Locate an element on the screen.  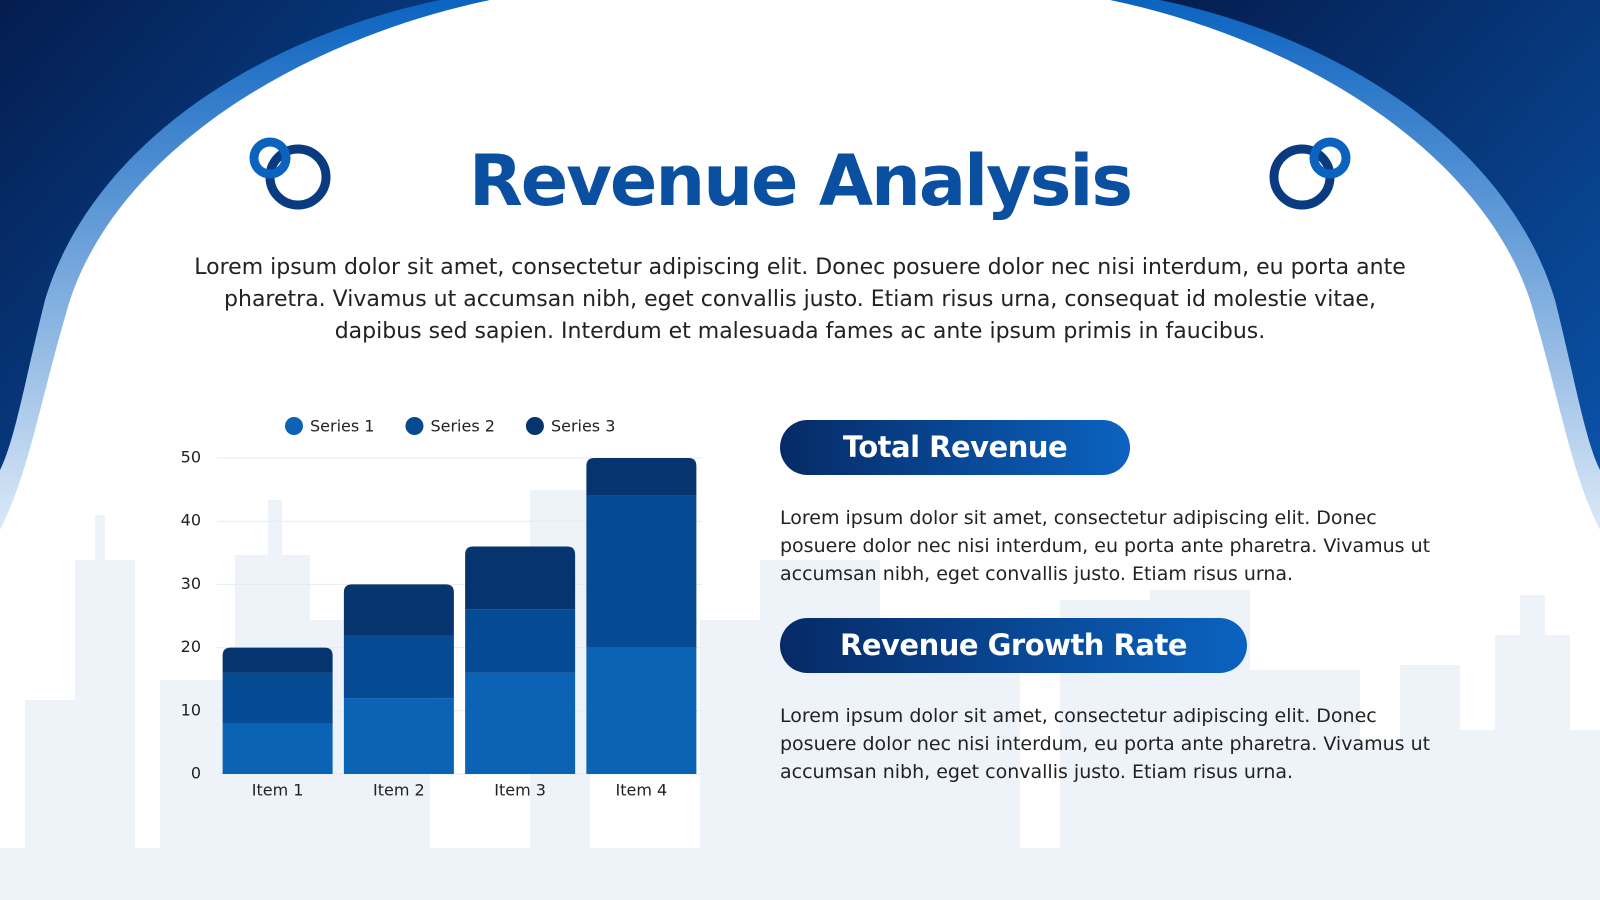
legend-label: Series 2 is located at coordinates (462, 426).